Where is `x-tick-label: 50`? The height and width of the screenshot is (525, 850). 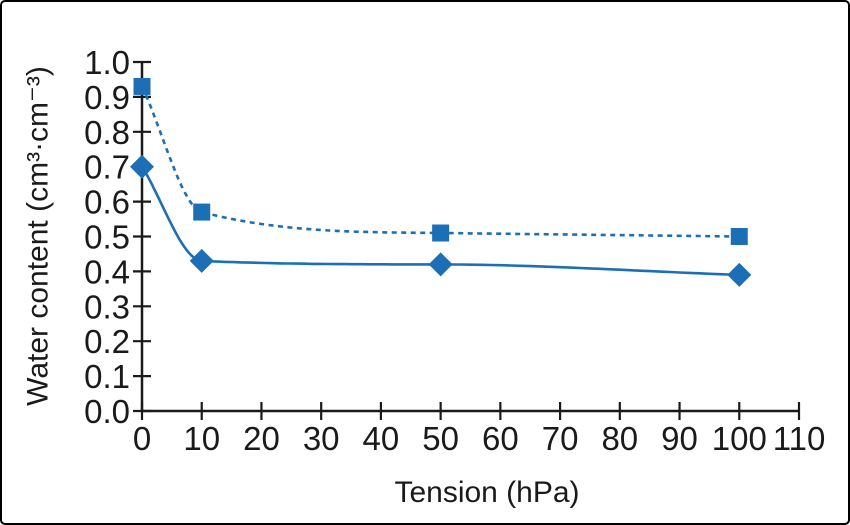
x-tick-label: 50 is located at coordinates (440, 438).